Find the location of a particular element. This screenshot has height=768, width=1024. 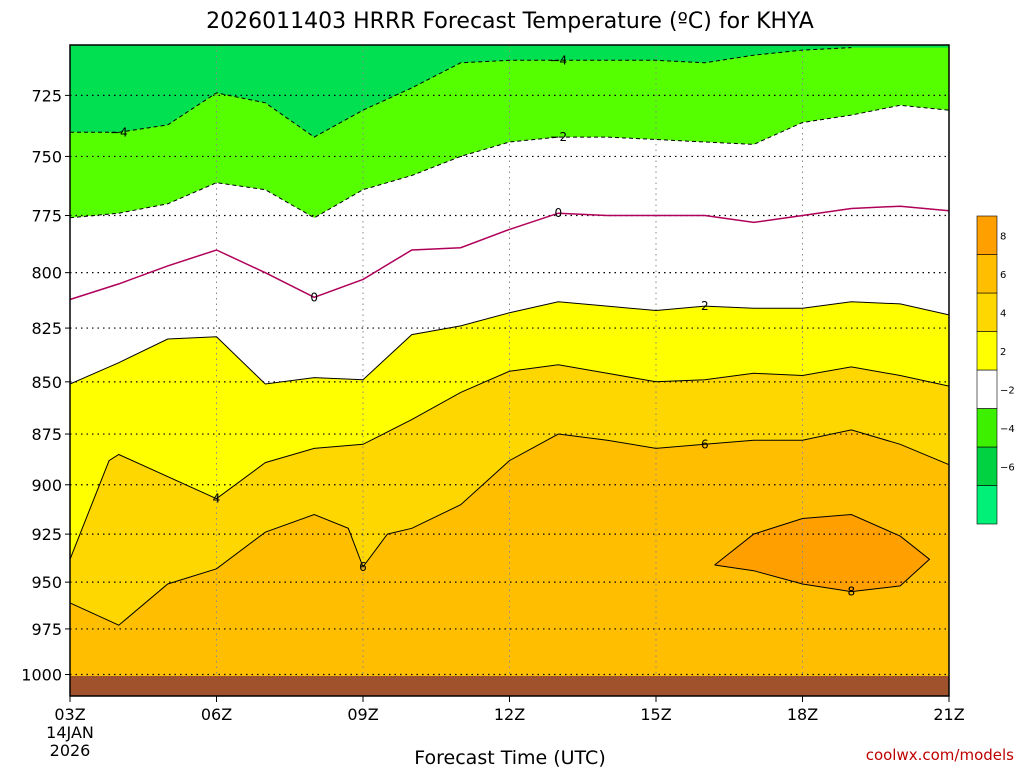

contour-label: −2 is located at coordinates (558, 137).